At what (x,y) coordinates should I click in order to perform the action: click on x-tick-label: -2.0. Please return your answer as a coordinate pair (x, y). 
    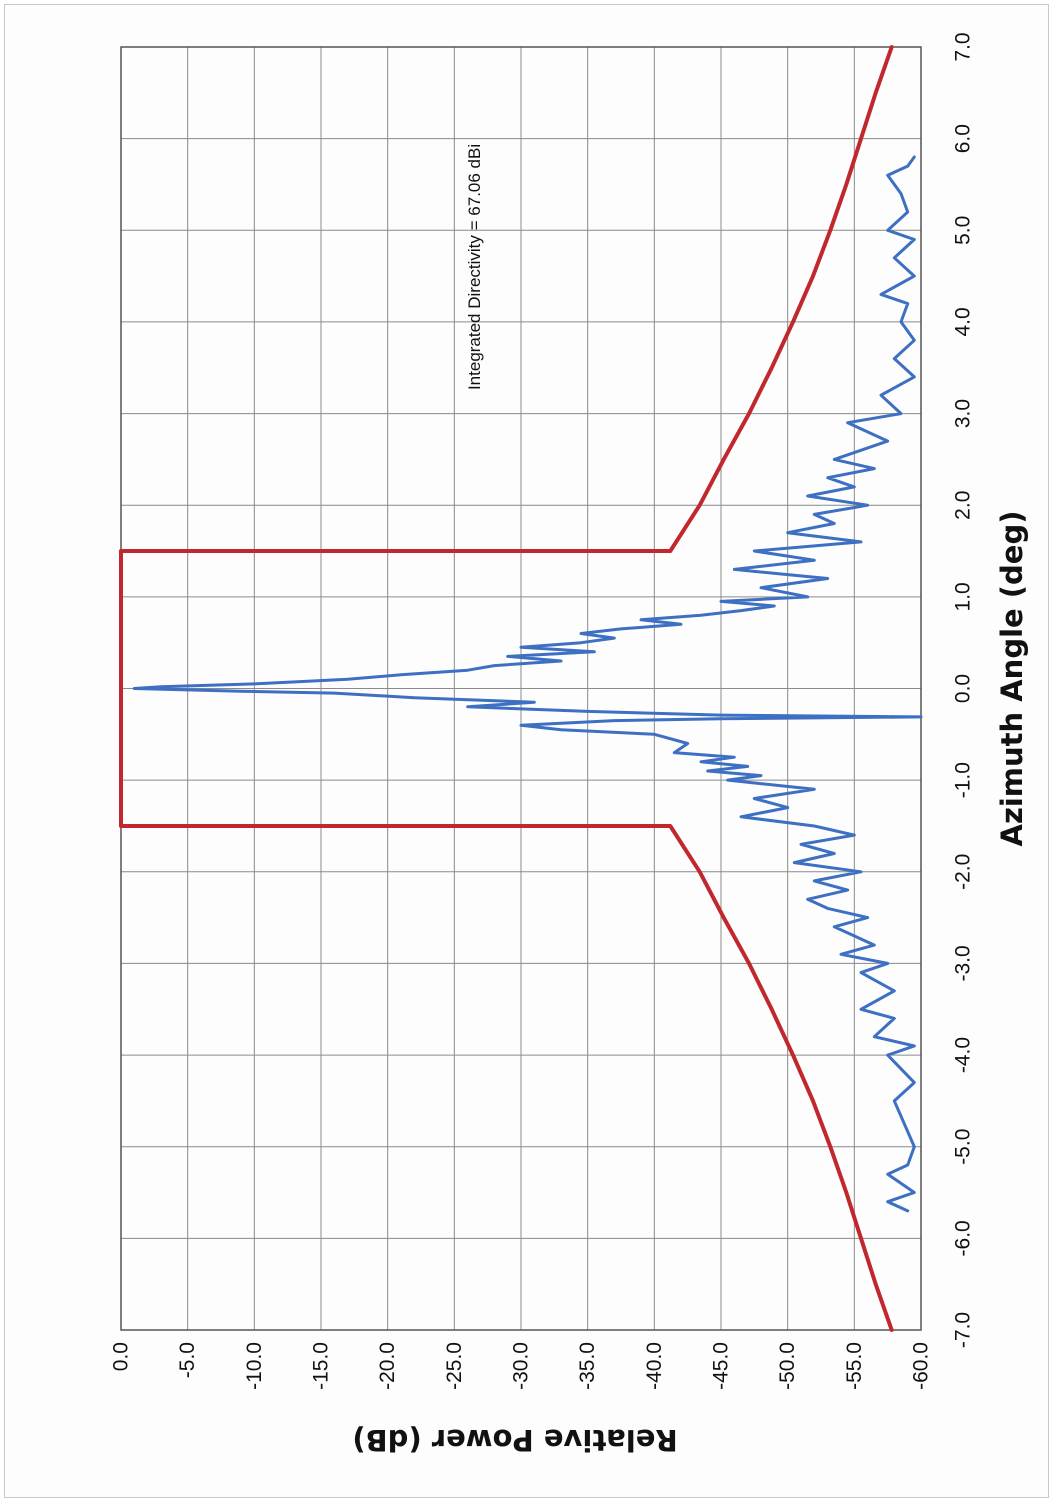
    Looking at the image, I should click on (963, 872).